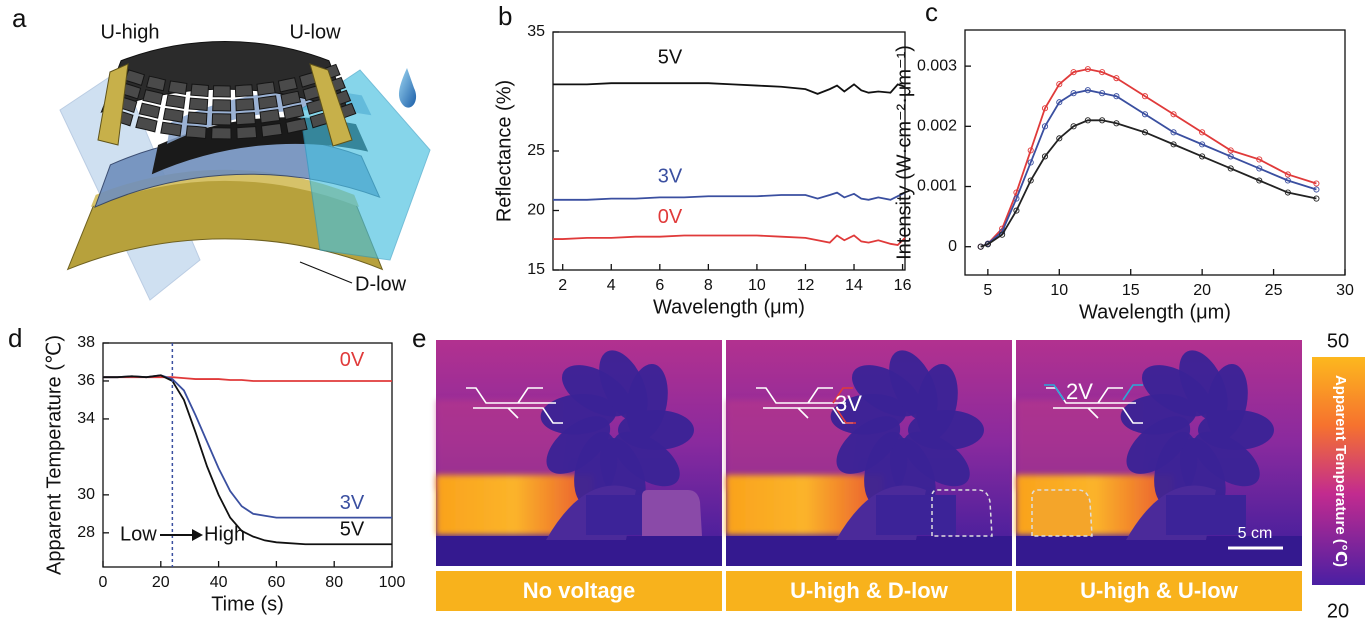 The width and height of the screenshot is (1365, 627). Describe the element at coordinates (937, 186) in the screenshot. I see `y-tick-label: 0.001` at that location.